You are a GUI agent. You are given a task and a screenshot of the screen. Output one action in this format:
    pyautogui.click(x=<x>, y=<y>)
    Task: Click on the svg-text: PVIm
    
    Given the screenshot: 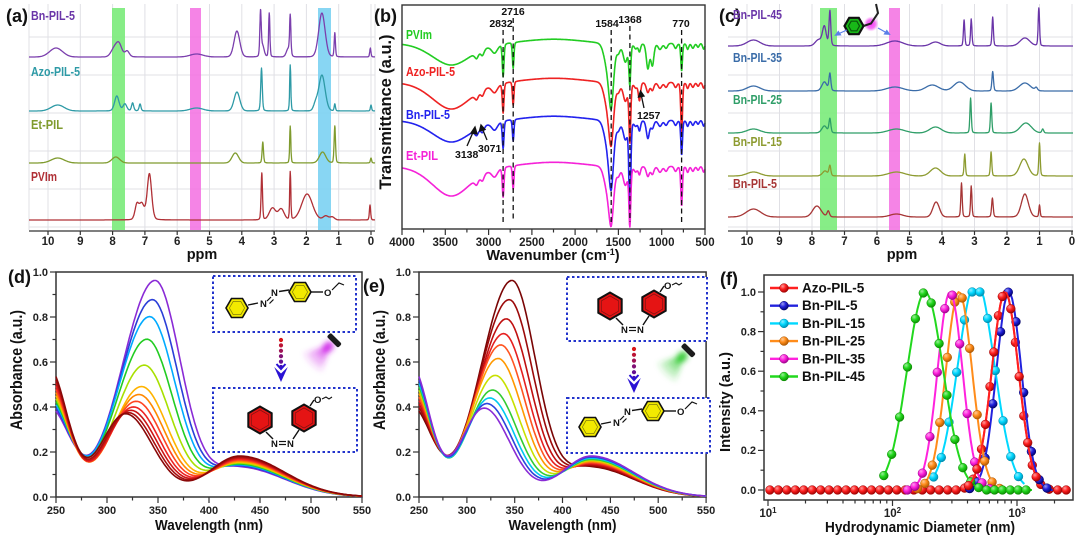 What is the action you would take?
    pyautogui.click(x=44, y=176)
    